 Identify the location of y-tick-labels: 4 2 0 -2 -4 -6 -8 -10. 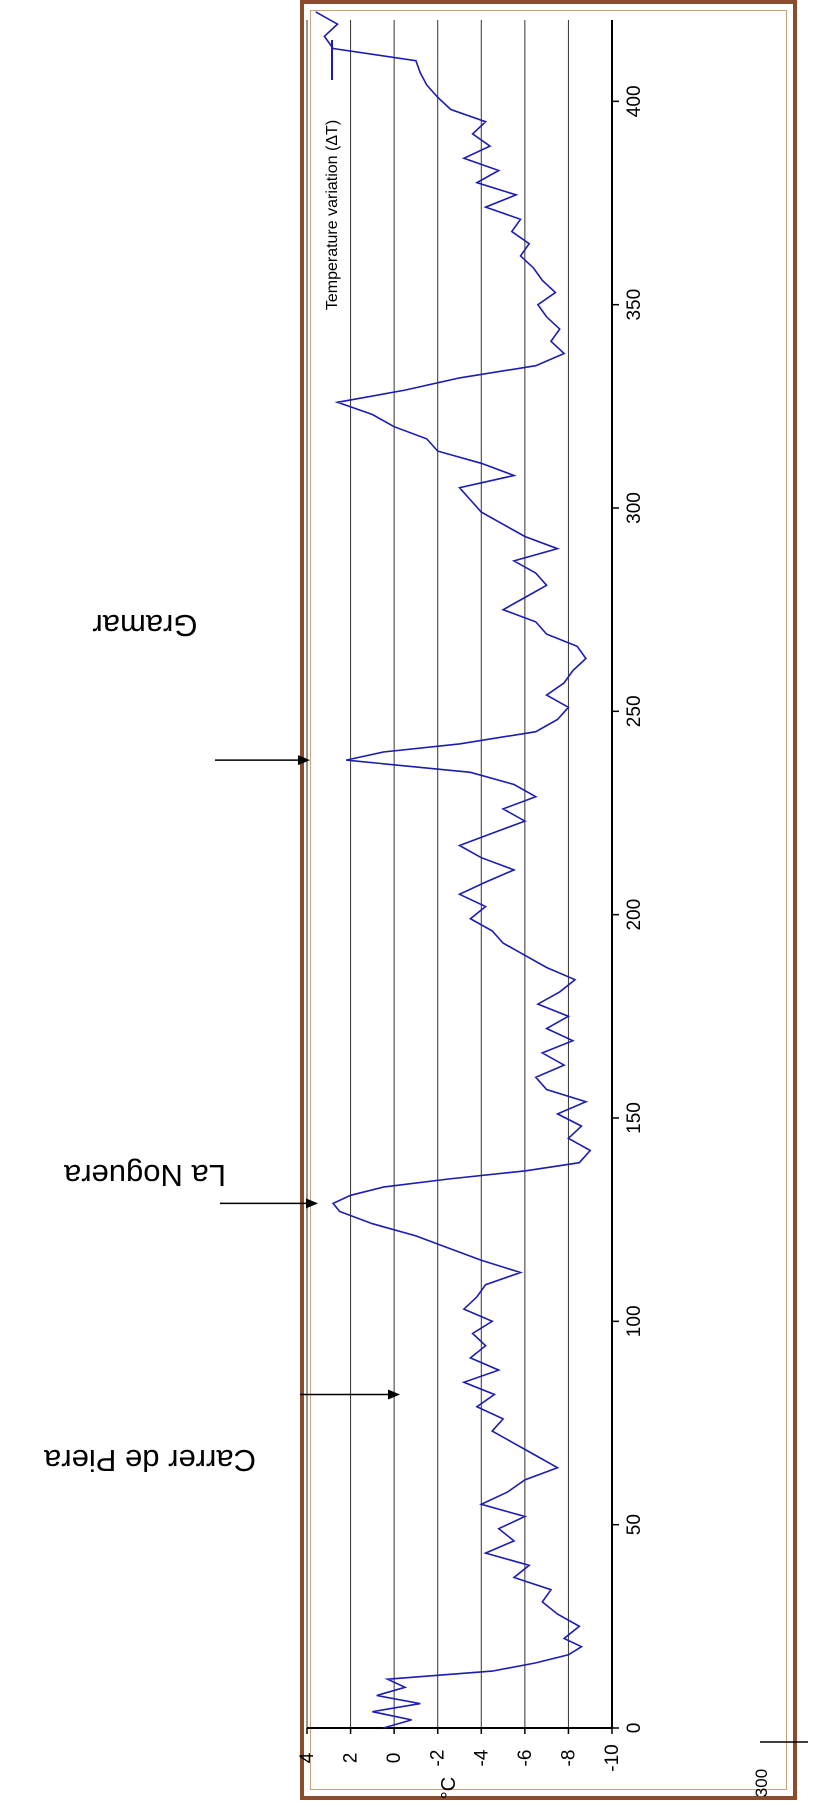
(460, 1750).